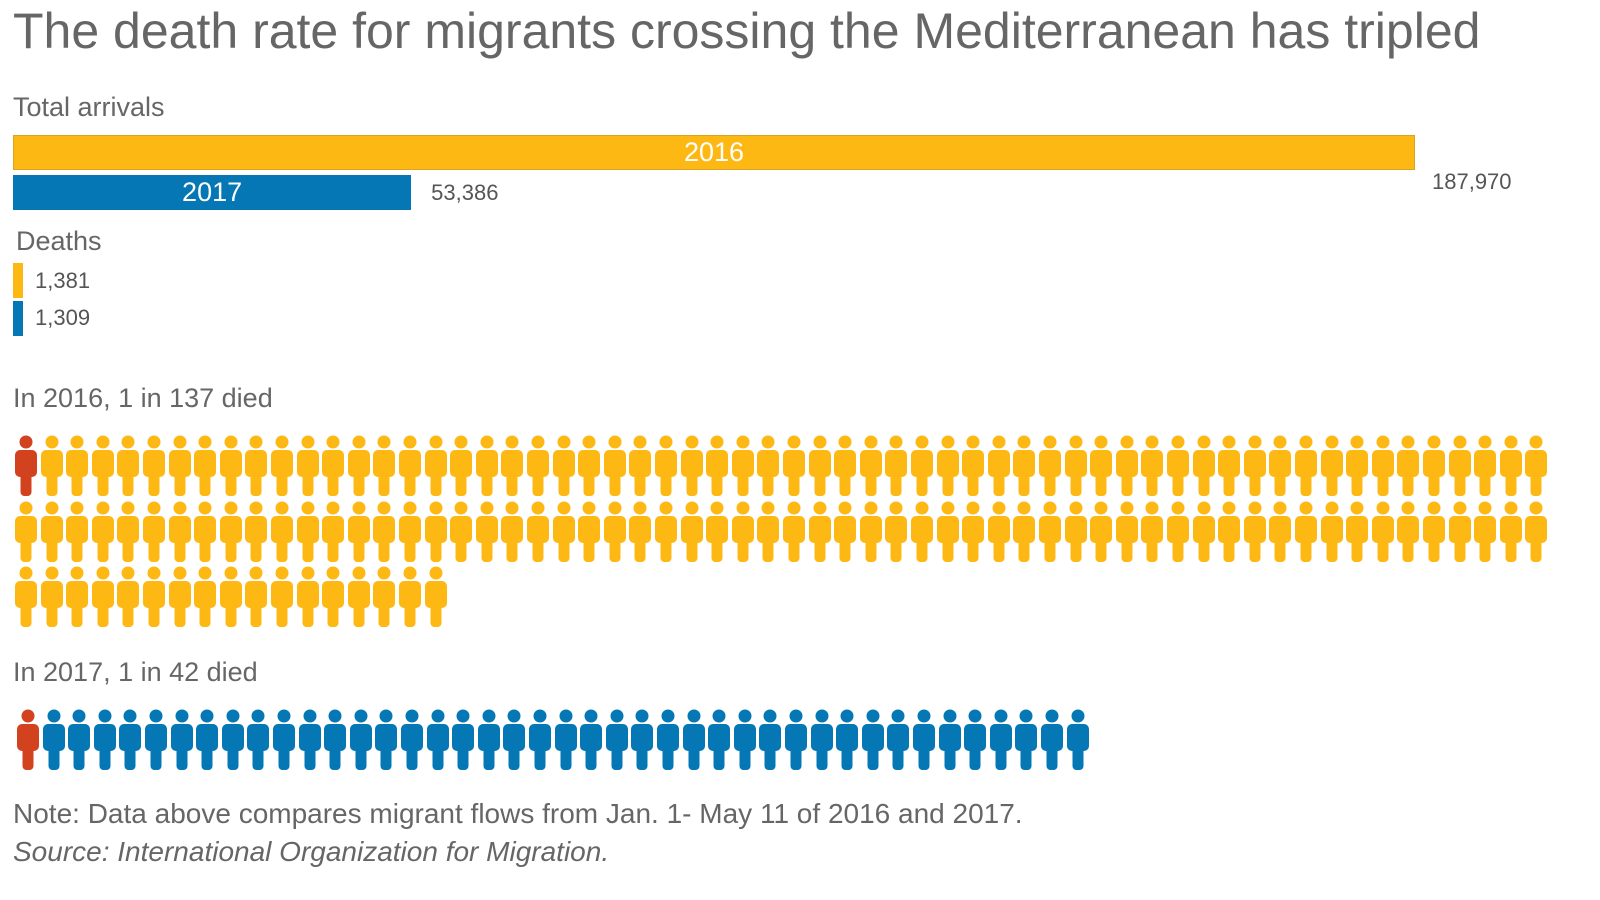  I want to click on deaths-bar-2017, so click(18, 318).